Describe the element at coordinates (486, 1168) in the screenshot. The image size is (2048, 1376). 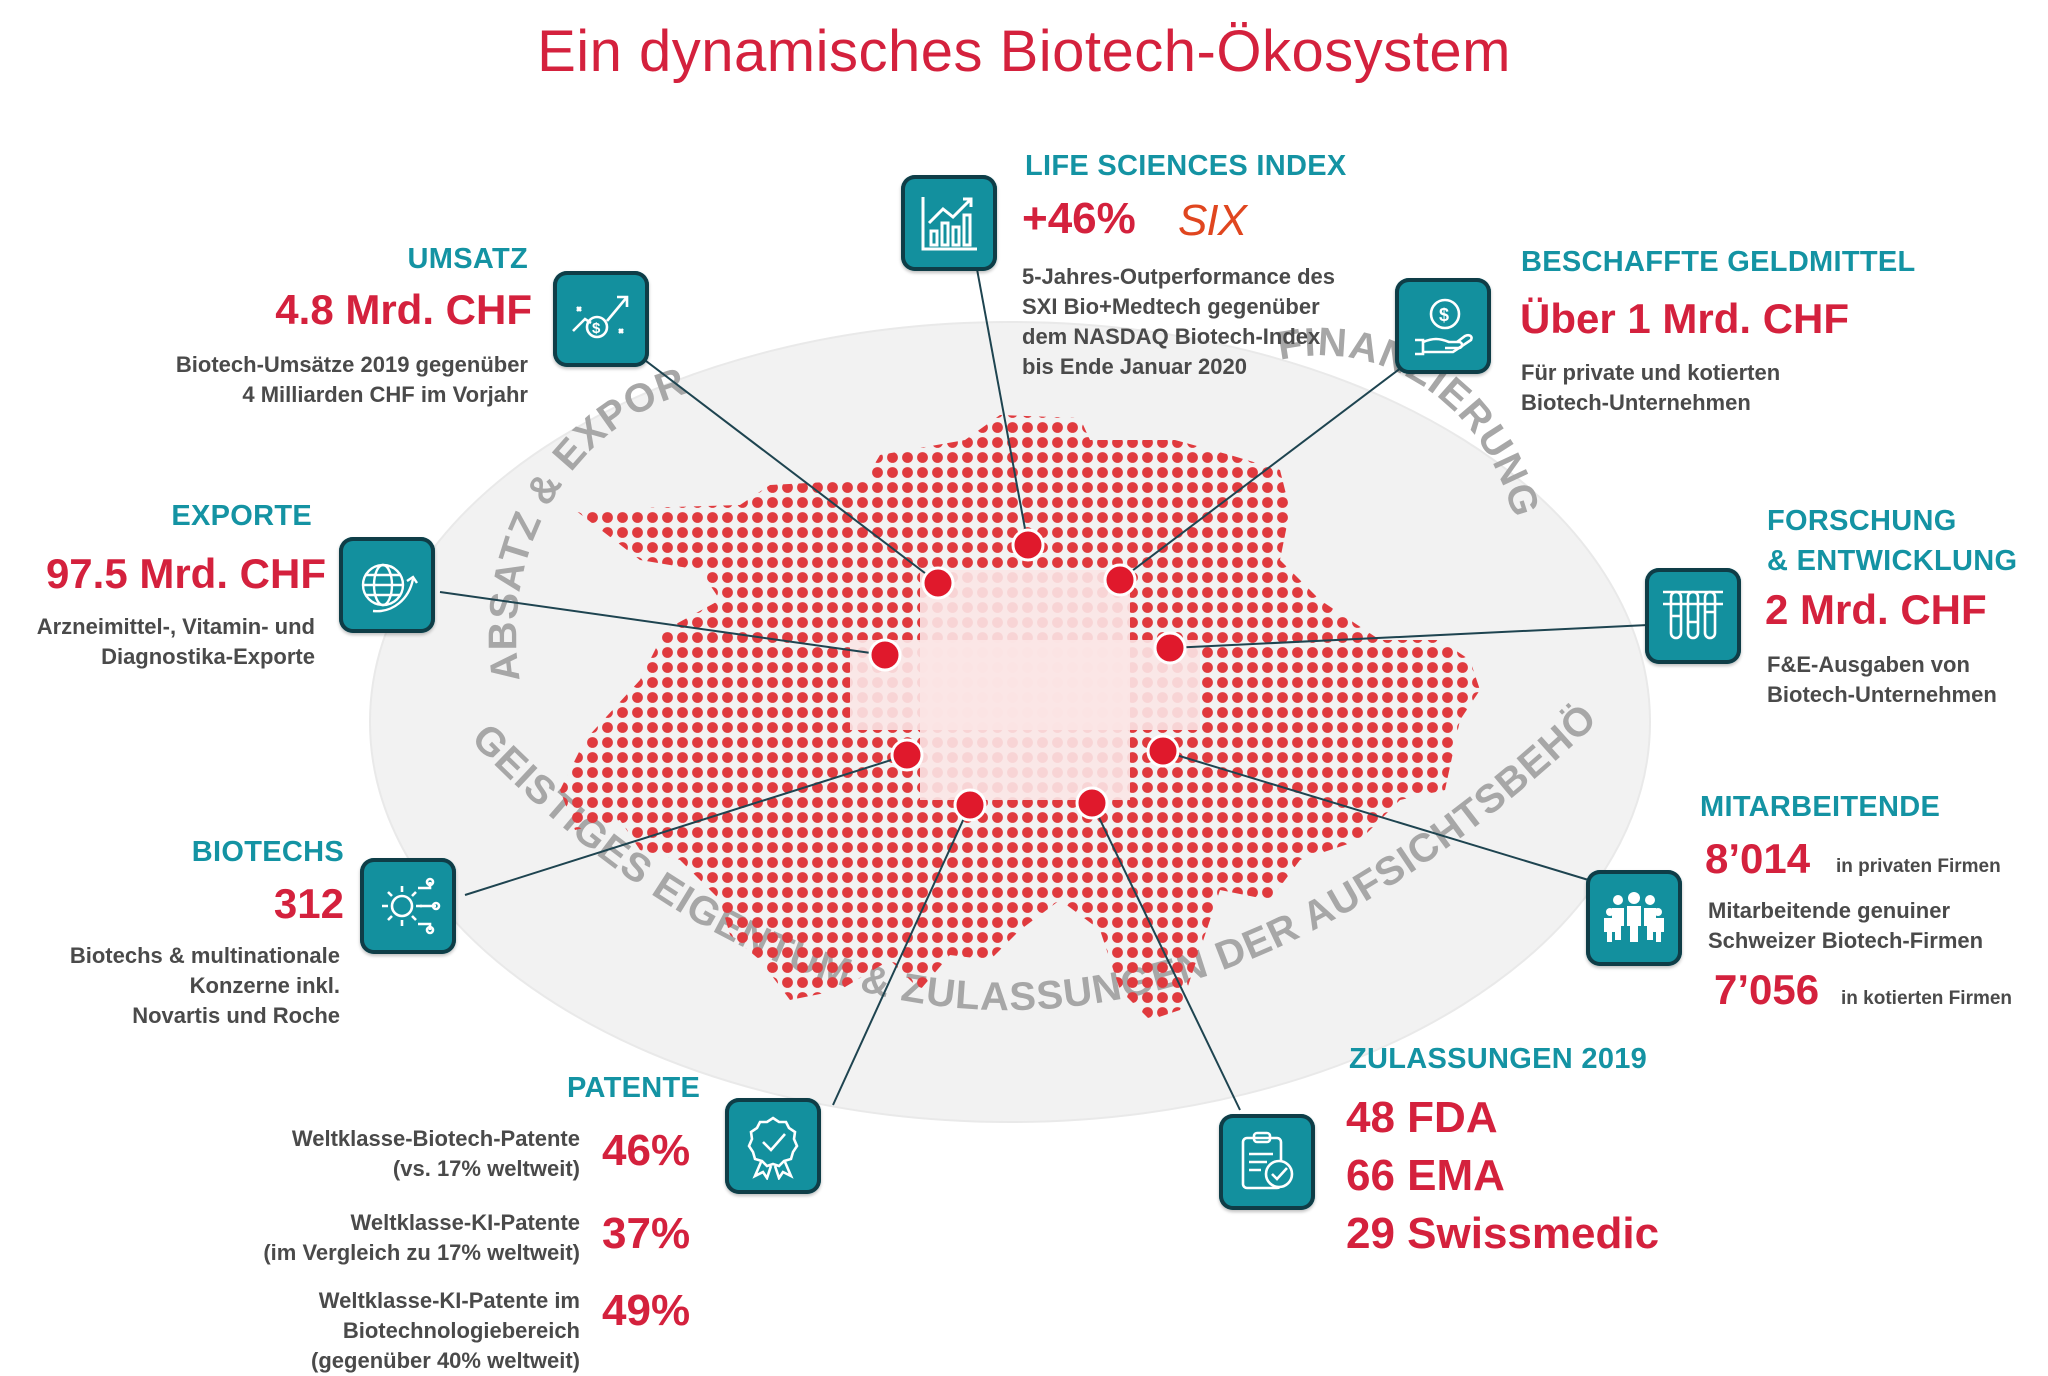
I see `label-line: (vs. 17% weltweit)` at that location.